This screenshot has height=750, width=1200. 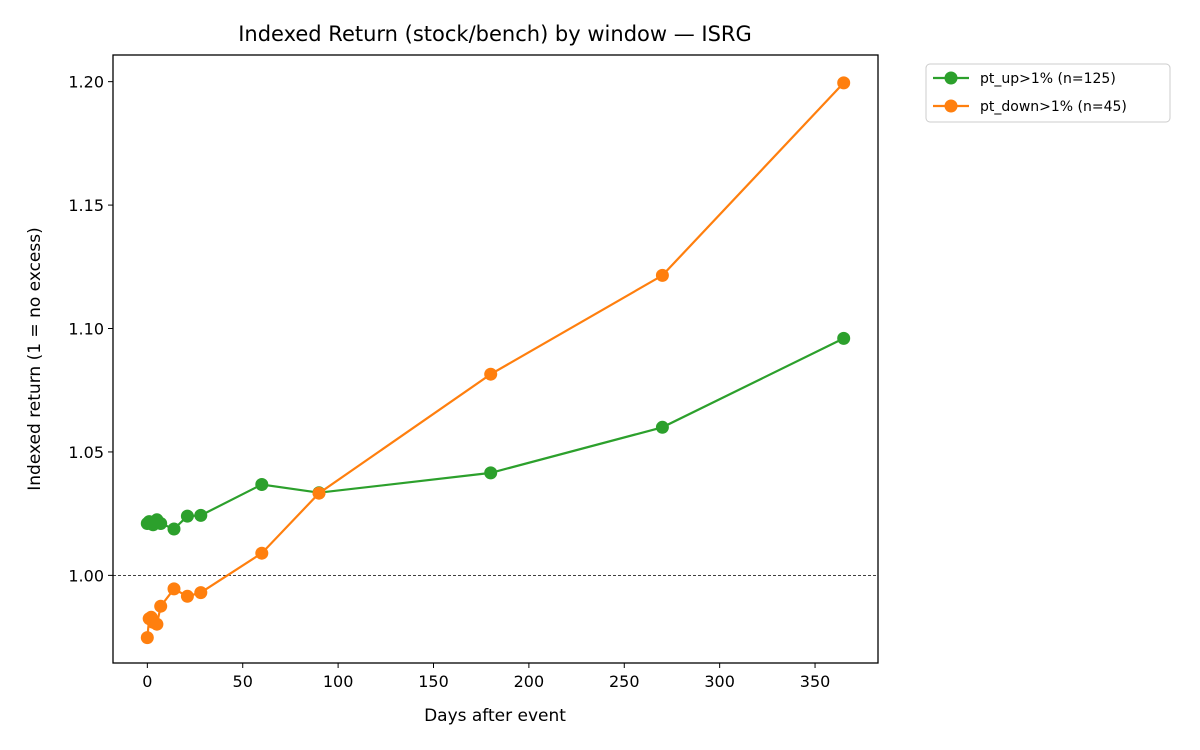 What do you see at coordinates (338, 681) in the screenshot?
I see `x-tick-label: 100` at bounding box center [338, 681].